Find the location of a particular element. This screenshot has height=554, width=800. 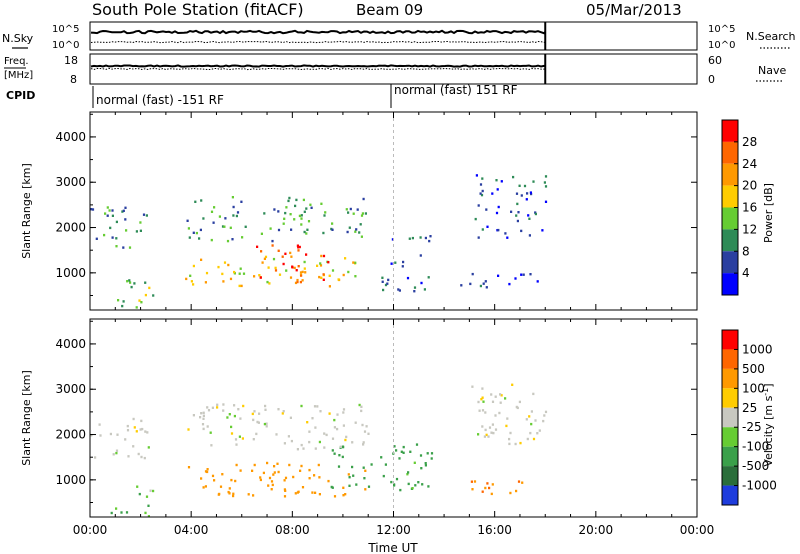

xtick-label: 20:00 is located at coordinates (596, 530).